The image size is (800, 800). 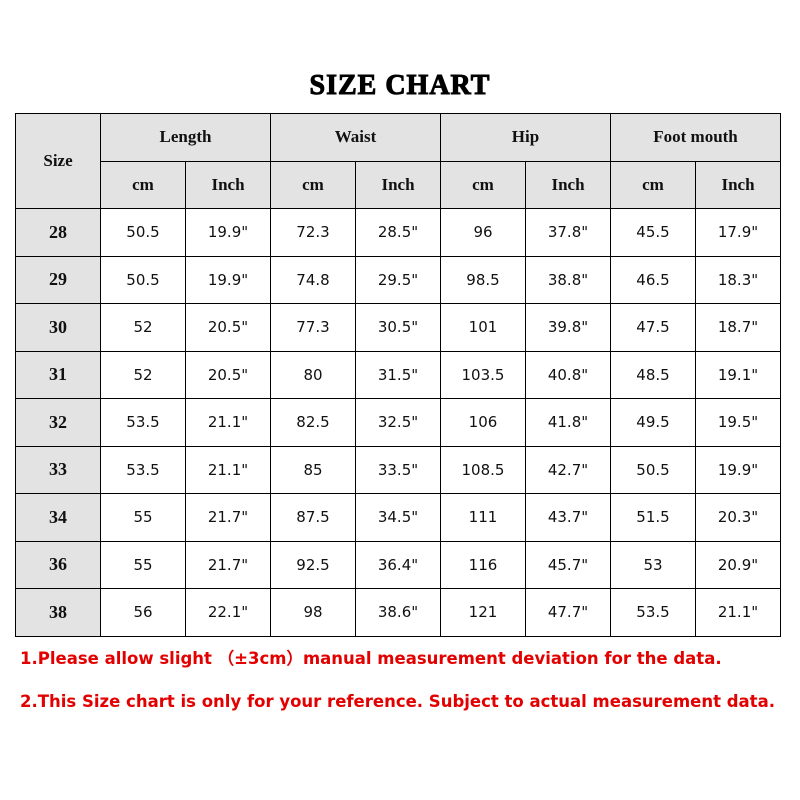 I want to click on header-row-groups: Size Length Waist Hip Foot mouth, so click(x=398, y=161).